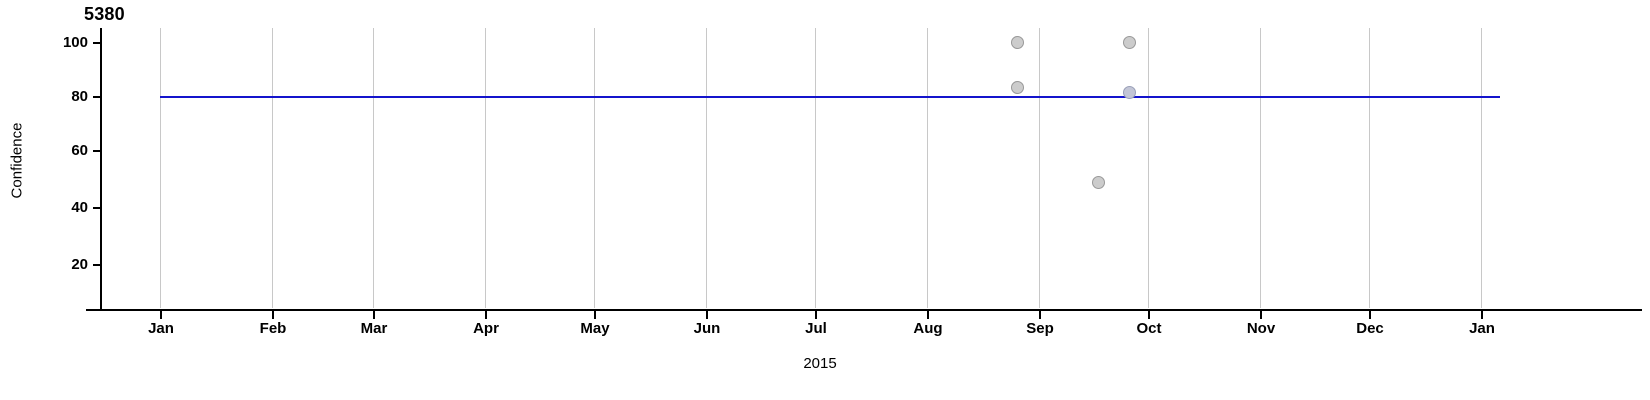 The height and width of the screenshot is (400, 1650). What do you see at coordinates (374, 328) in the screenshot?
I see `x-tick-label-mar: Mar` at bounding box center [374, 328].